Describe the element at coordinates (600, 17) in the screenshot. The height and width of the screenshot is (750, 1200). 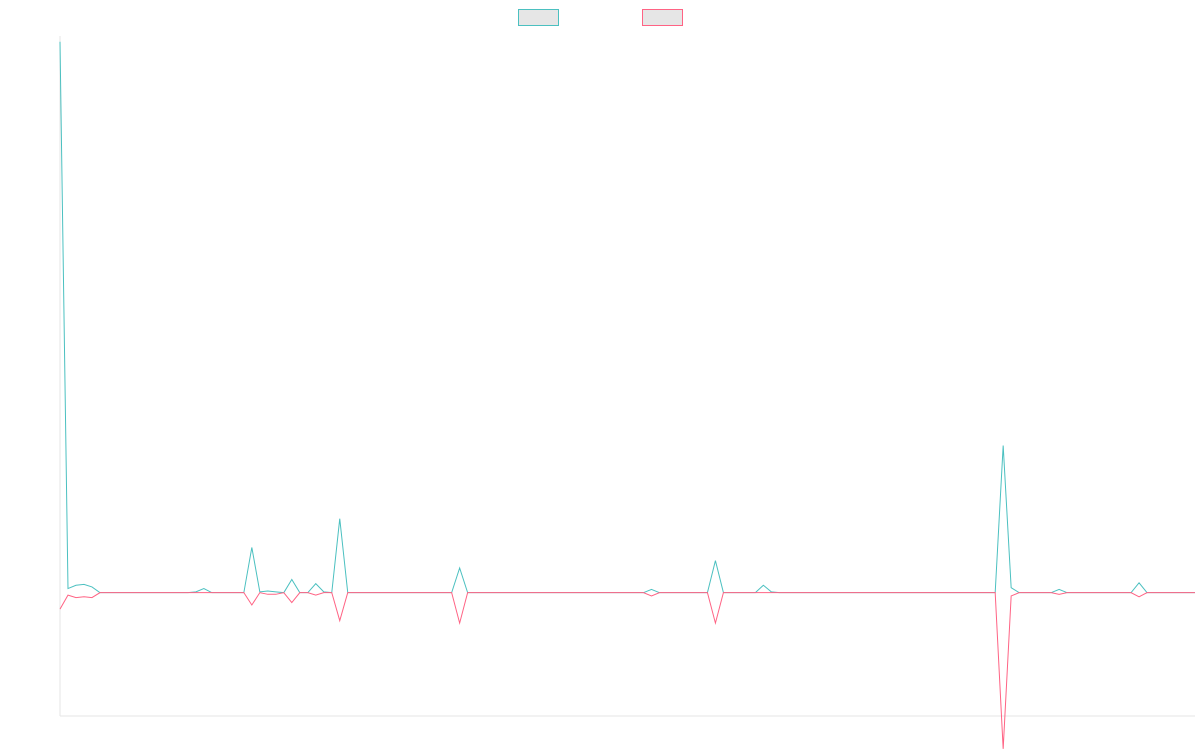
I see `legend` at that location.